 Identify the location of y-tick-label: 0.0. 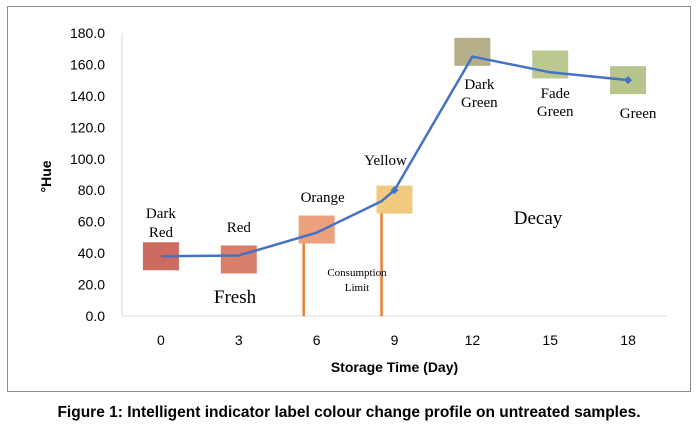
(96, 316).